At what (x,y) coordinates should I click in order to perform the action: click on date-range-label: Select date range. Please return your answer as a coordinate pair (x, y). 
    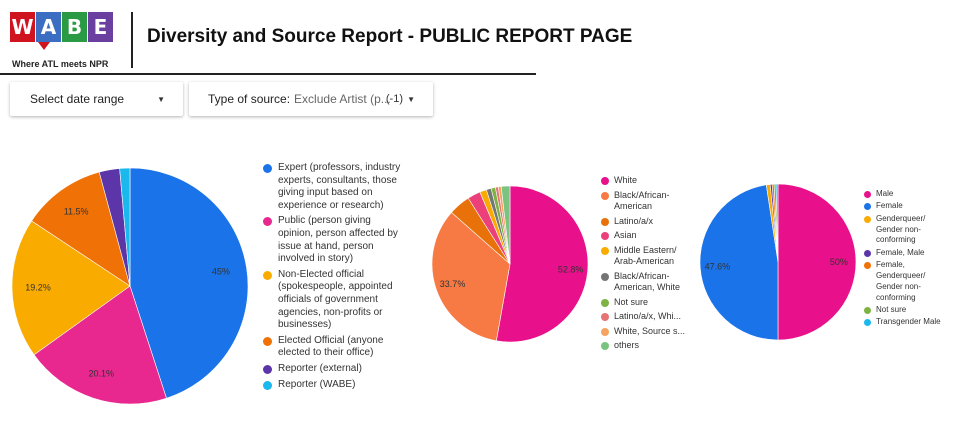
    Looking at the image, I should click on (77, 99).